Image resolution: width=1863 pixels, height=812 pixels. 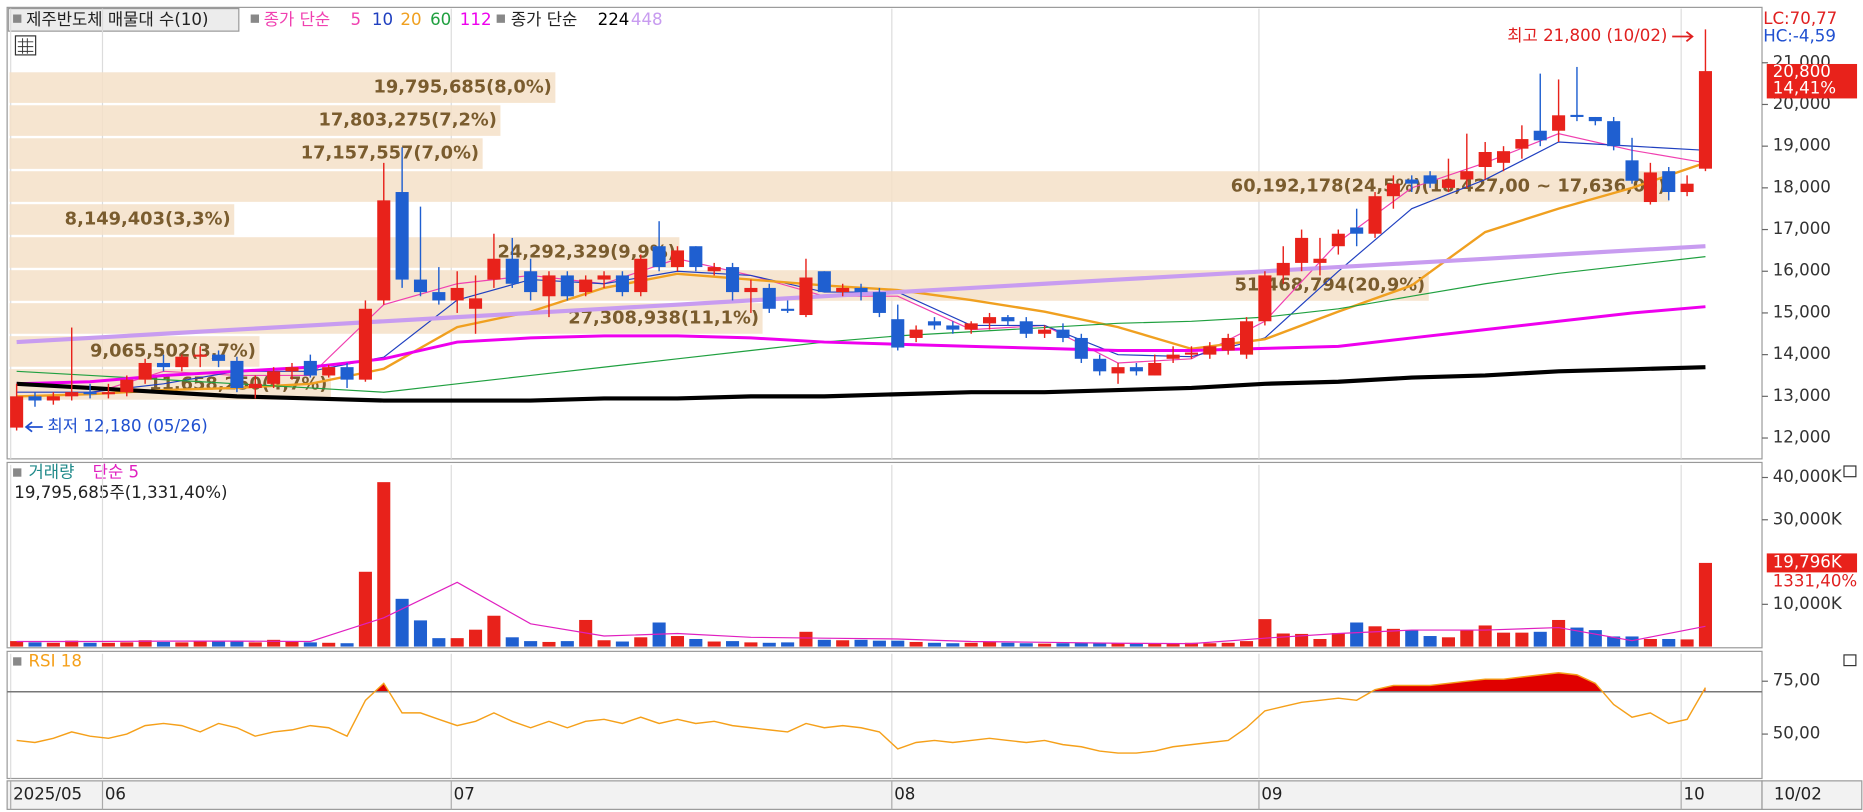 I want to click on last-price-box, so click(x=1812, y=81).